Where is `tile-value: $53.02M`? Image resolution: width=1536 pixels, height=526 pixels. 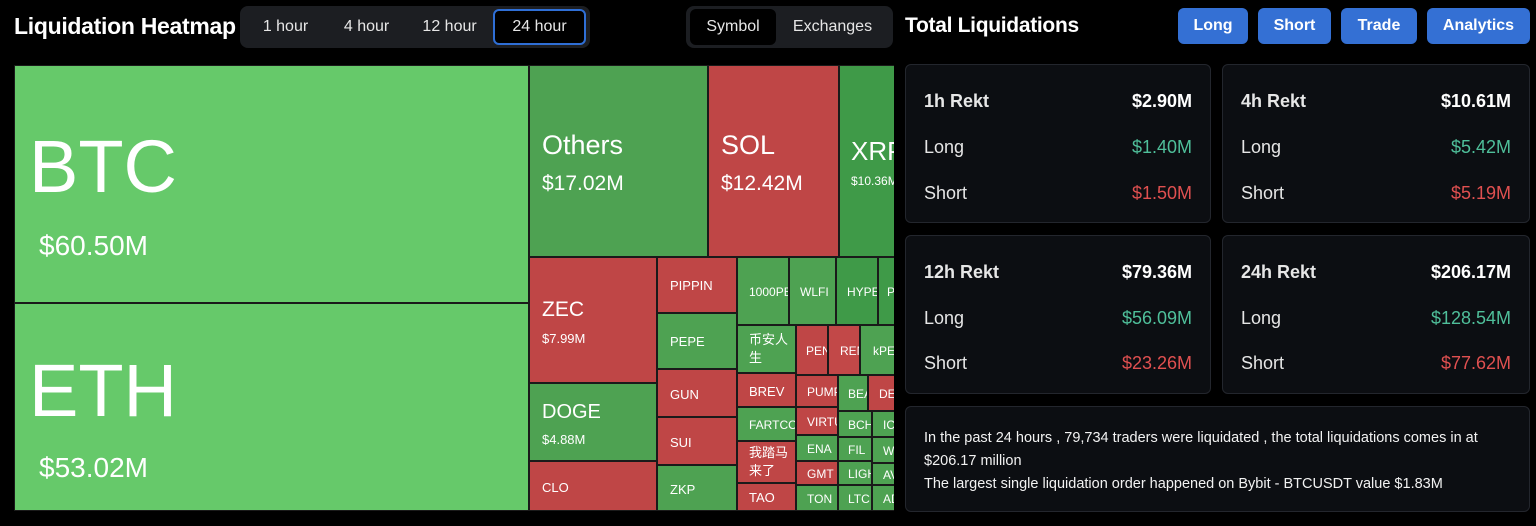
tile-value: $53.02M is located at coordinates (93, 467).